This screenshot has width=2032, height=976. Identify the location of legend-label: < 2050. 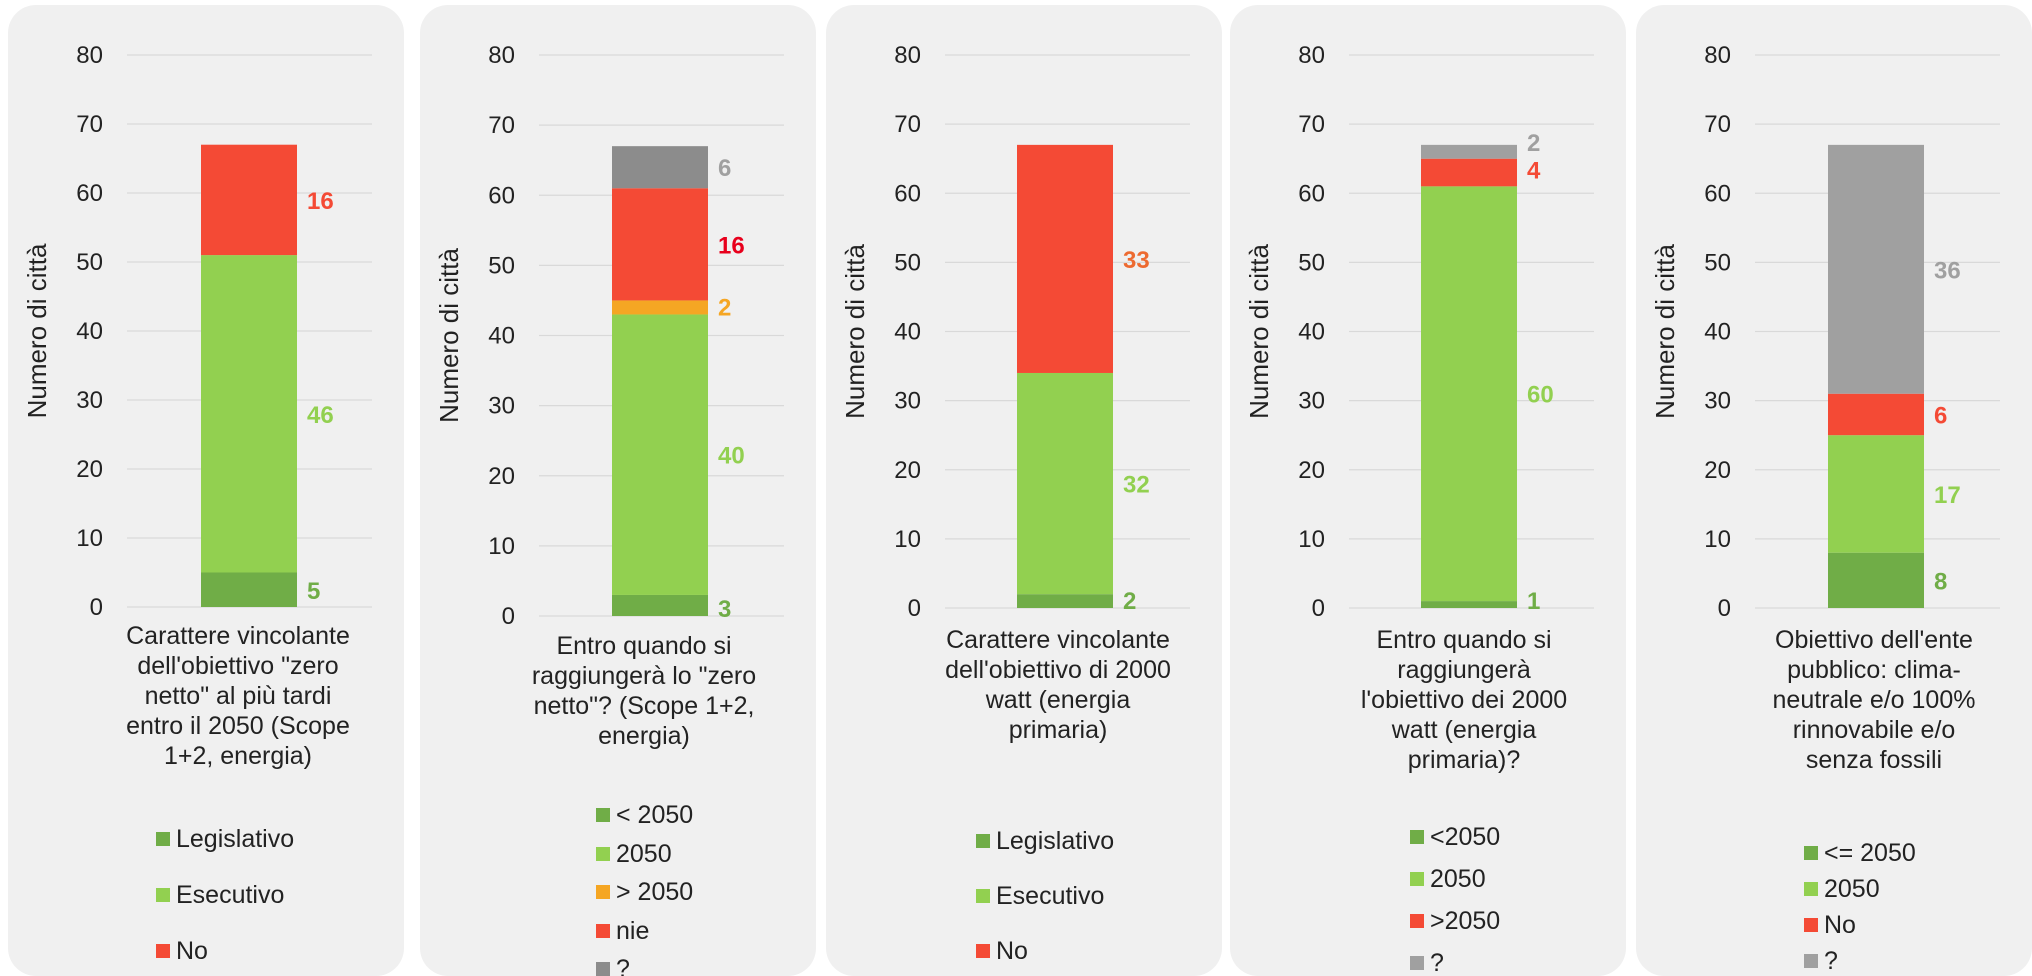
(655, 815).